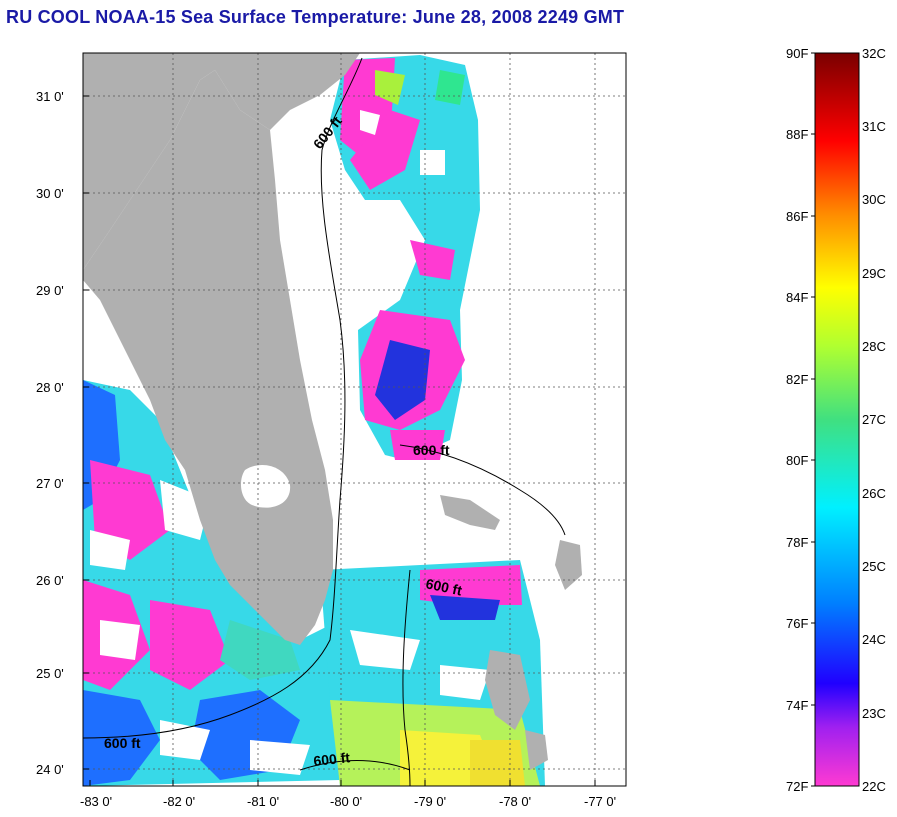 The image size is (897, 817). I want to click on x-tick-label: -83 0', so click(96, 801).